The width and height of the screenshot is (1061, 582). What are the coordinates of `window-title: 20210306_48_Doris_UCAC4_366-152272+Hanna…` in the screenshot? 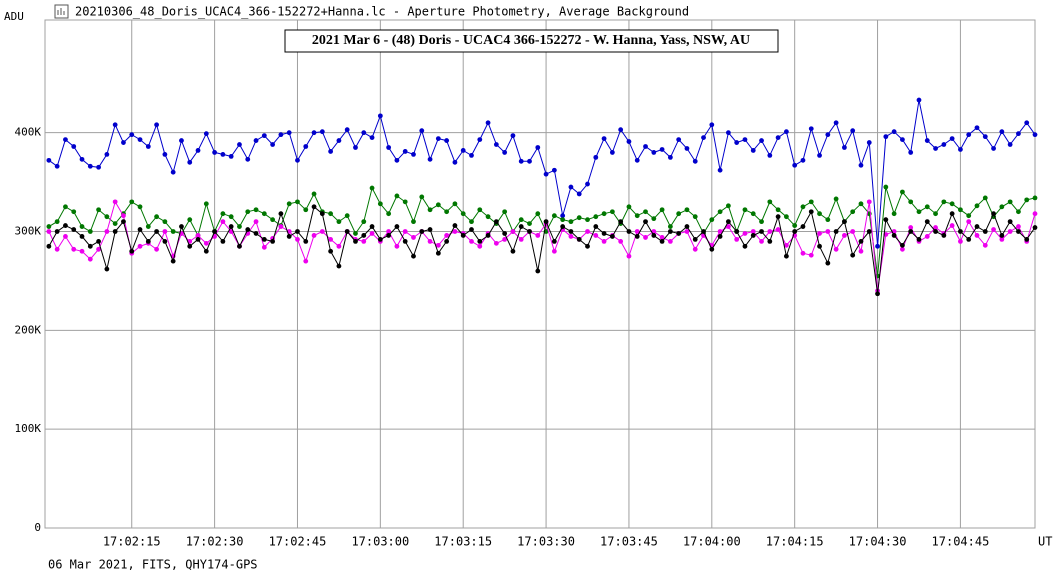 It's located at (382, 12).